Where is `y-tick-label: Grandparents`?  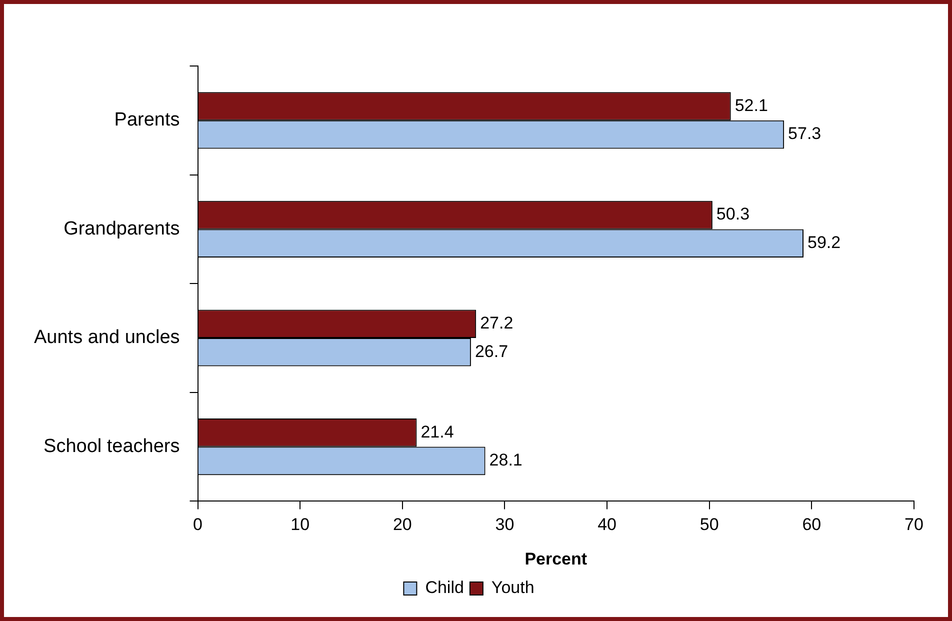
y-tick-label: Grandparents is located at coordinates (122, 229).